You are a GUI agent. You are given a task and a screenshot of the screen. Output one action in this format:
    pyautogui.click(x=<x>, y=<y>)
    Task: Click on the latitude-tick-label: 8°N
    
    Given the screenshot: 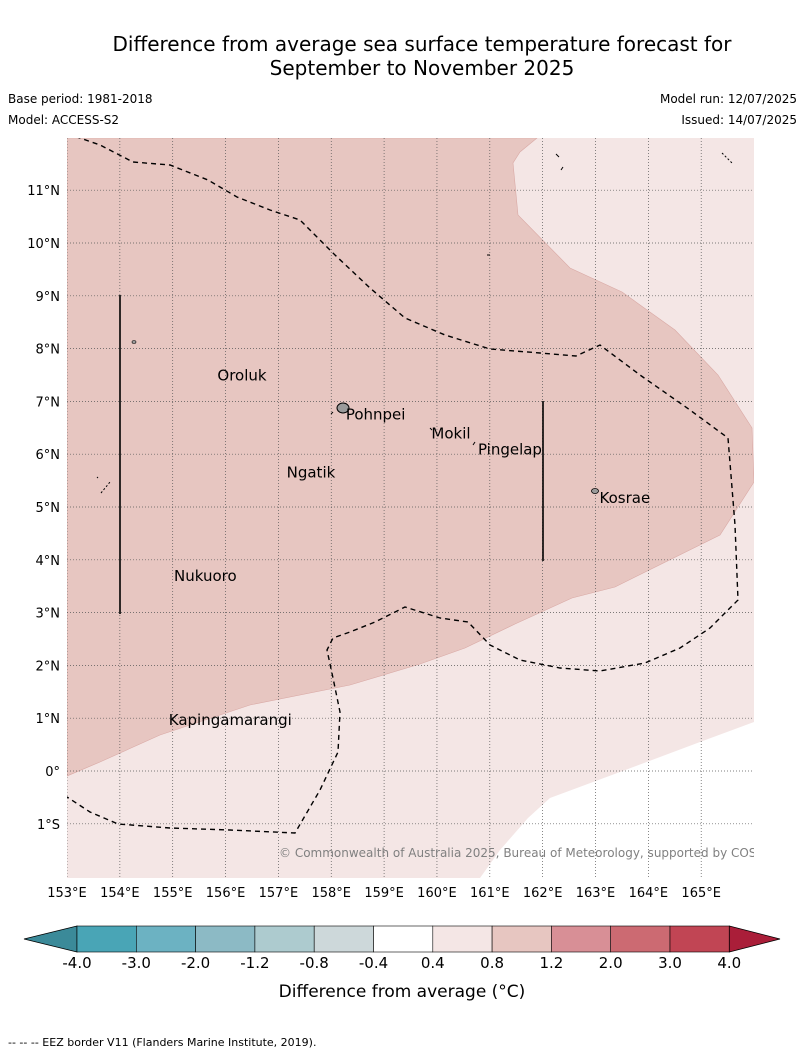 What is the action you would take?
    pyautogui.click(x=48, y=350)
    